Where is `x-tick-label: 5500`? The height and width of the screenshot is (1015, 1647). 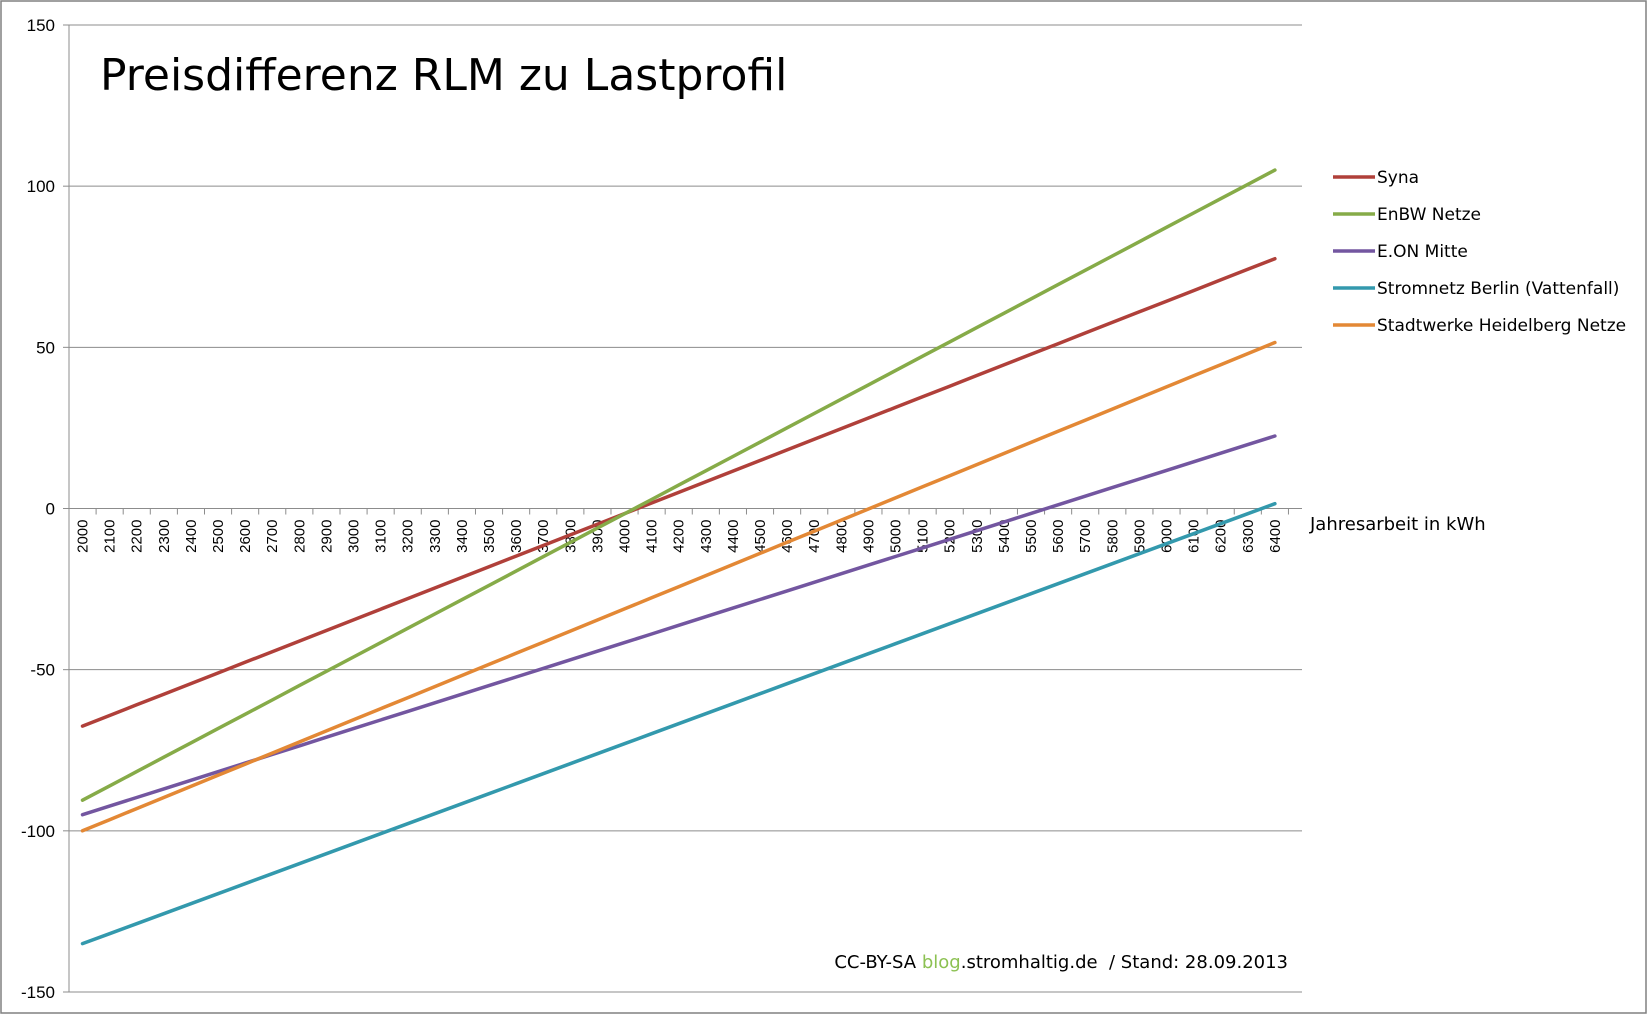 x-tick-label: 5500 is located at coordinates (1031, 536).